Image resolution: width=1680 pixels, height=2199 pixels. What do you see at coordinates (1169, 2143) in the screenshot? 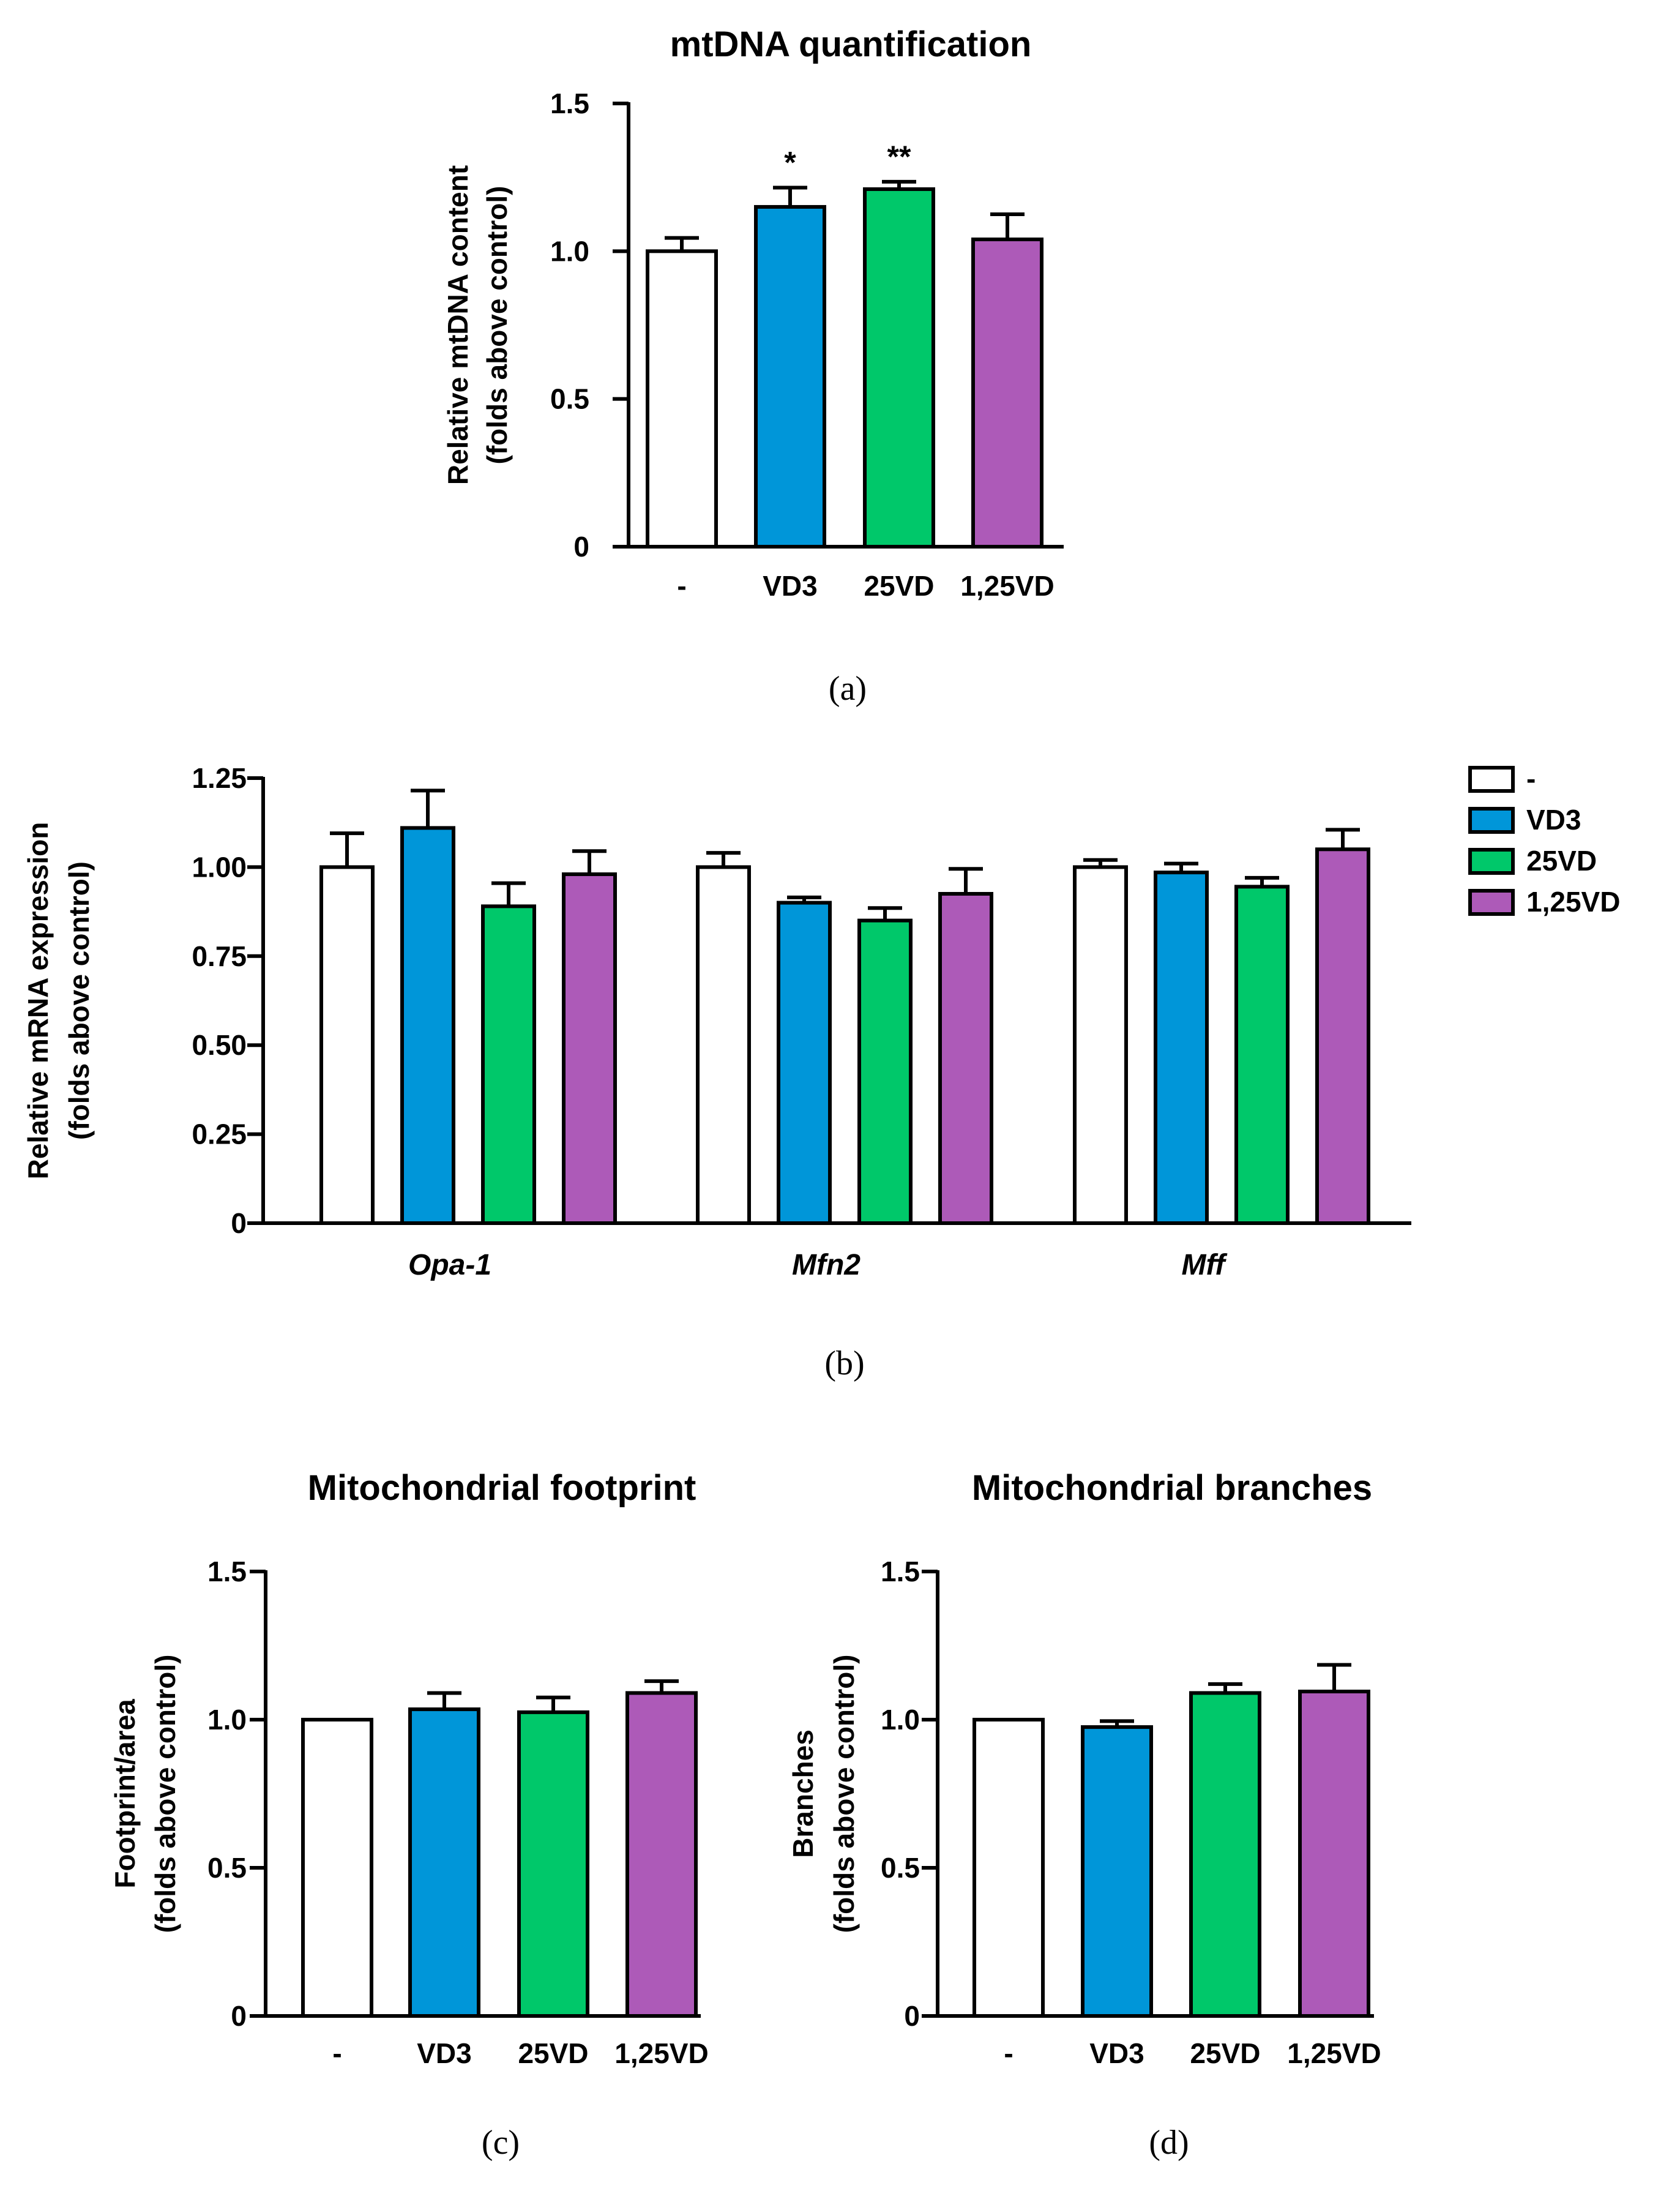
I see `panel-caption: (d)` at bounding box center [1169, 2143].